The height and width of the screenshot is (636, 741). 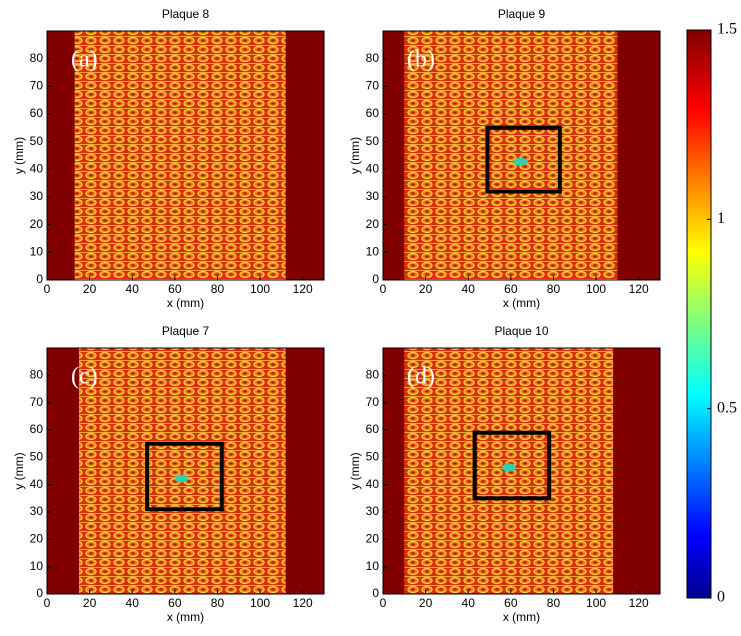 What do you see at coordinates (421, 60) in the screenshot?
I see `panel-label: (b)` at bounding box center [421, 60].